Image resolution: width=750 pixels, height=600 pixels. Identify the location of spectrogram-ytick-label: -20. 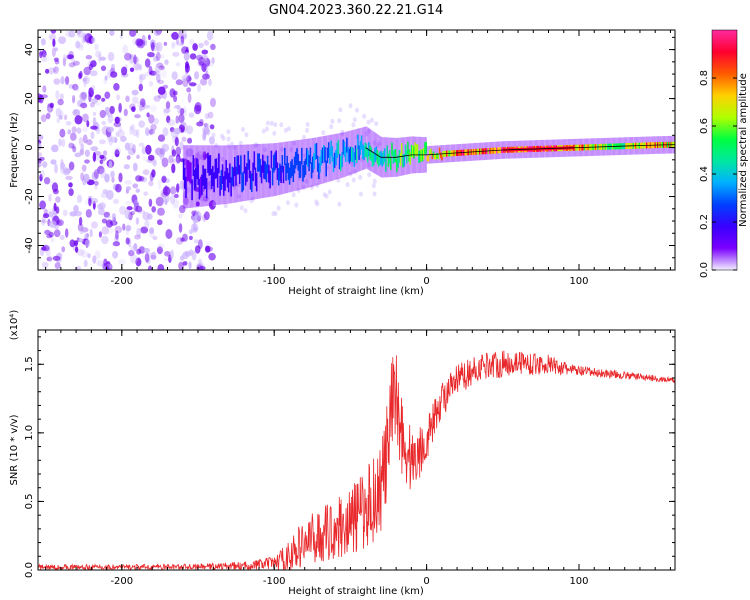
(29, 196).